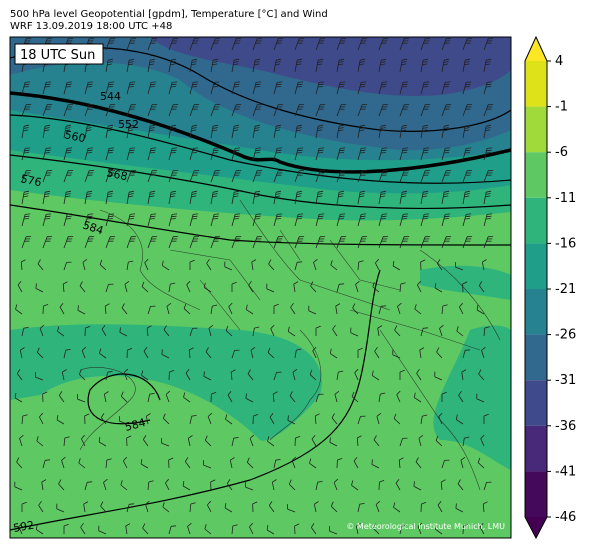 The image size is (599, 552). Describe the element at coordinates (91, 26) in the screenshot. I see `subtitle: WRF 13.09.2019 18:00 UTC +48` at that location.